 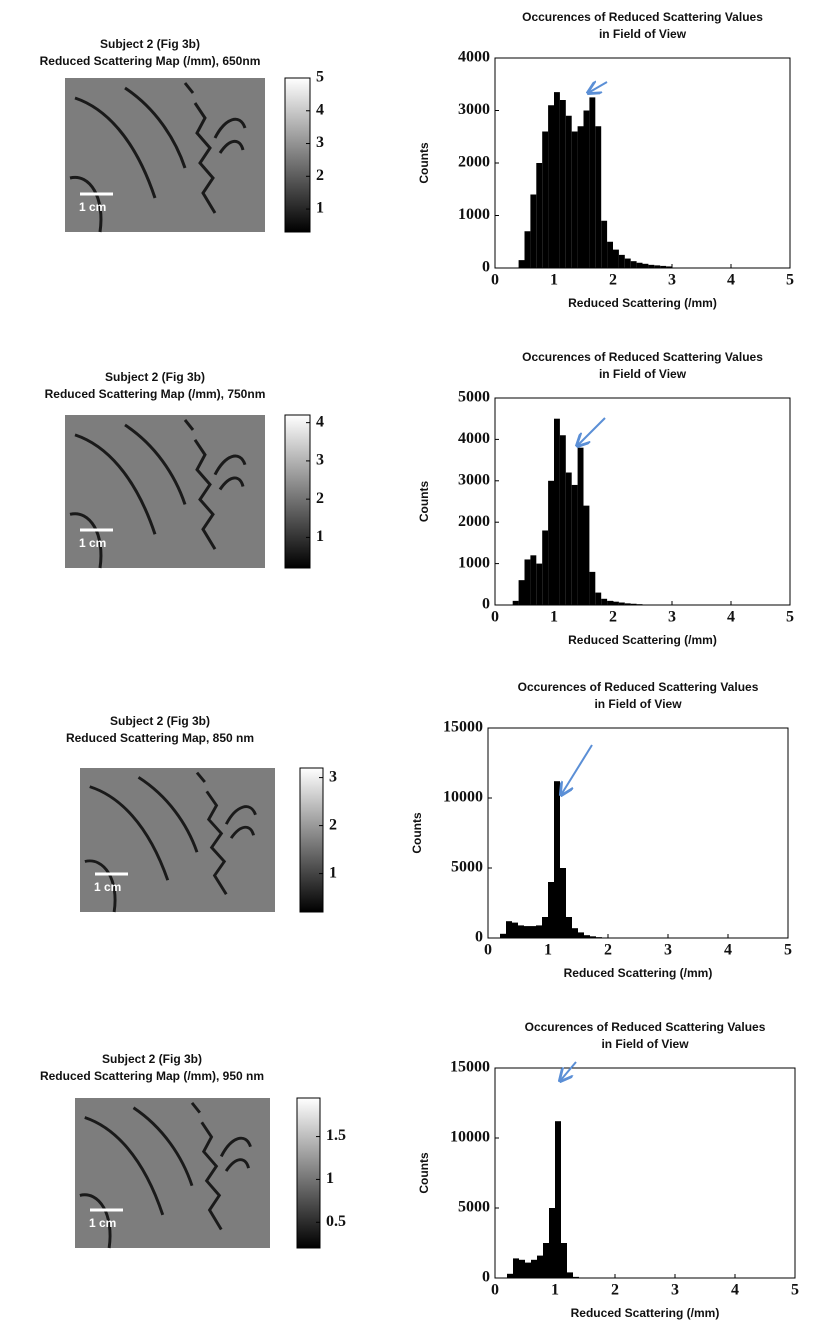 What do you see at coordinates (474, 438) in the screenshot?
I see `y-tick-label: 4000` at bounding box center [474, 438].